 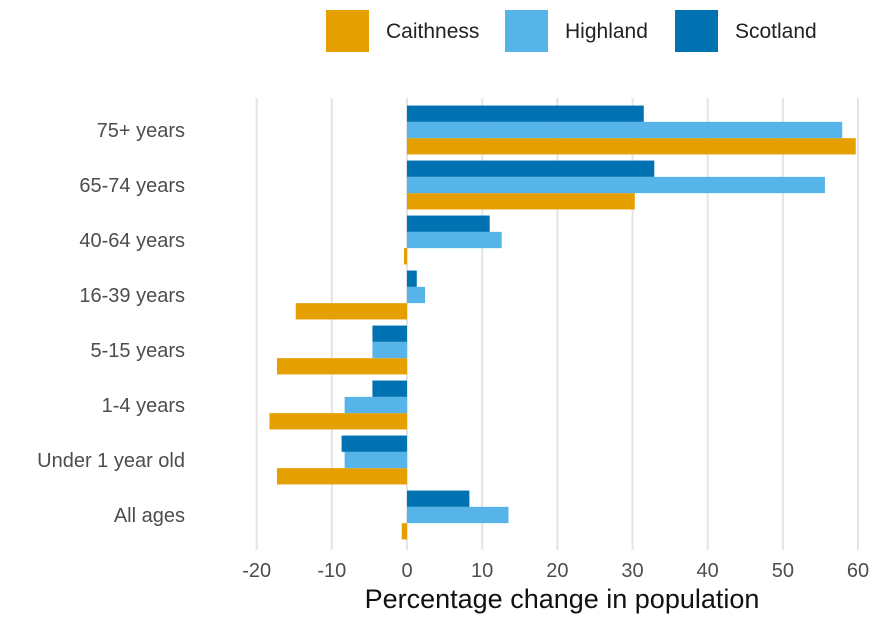 What do you see at coordinates (375, 460) in the screenshot?
I see `bar-highland-under-1-year-old` at bounding box center [375, 460].